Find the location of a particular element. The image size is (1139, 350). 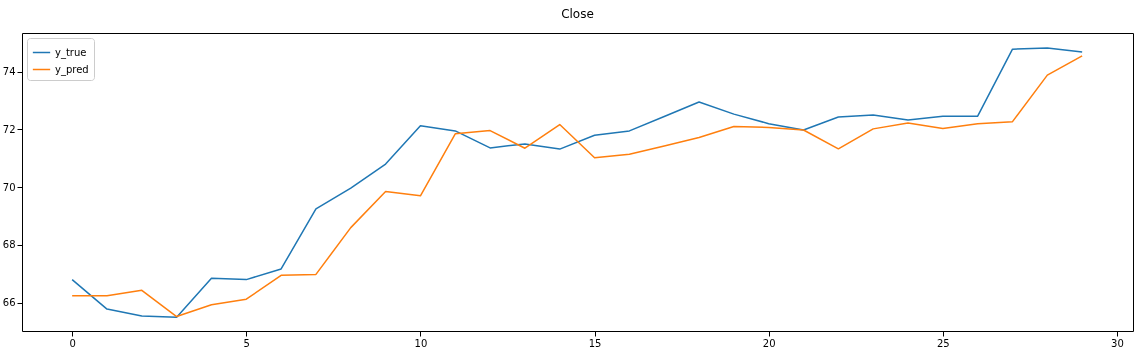

x-tick-label: 10 is located at coordinates (421, 343).